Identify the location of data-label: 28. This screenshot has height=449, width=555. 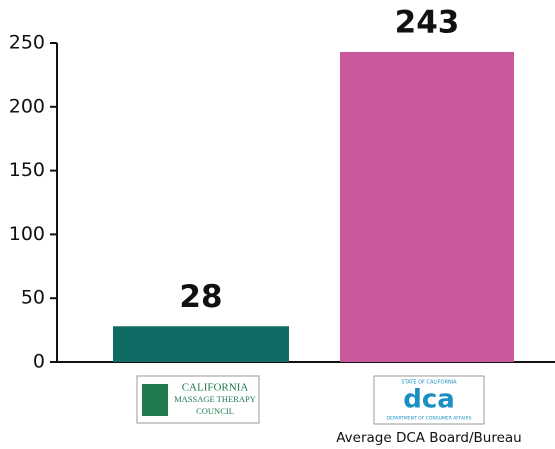
(200, 297).